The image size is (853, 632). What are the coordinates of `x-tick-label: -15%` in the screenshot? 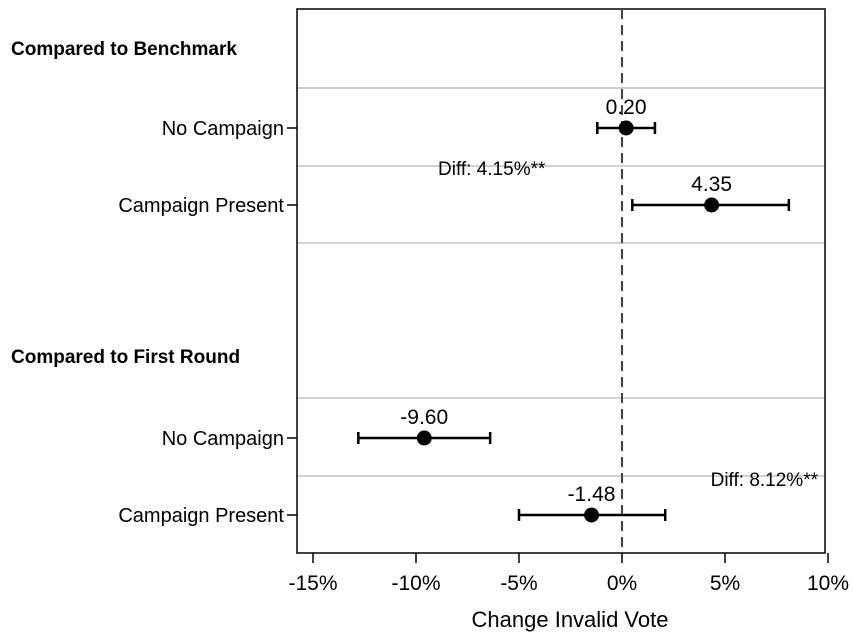 It's located at (312, 583).